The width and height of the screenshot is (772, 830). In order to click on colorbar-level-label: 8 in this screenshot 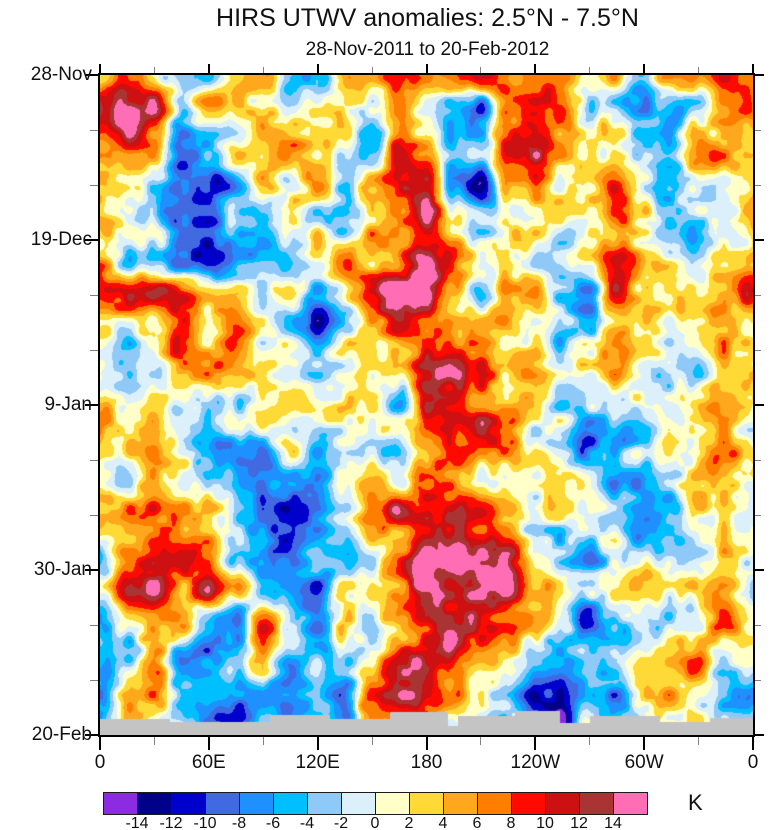, I will do `click(511, 822)`.